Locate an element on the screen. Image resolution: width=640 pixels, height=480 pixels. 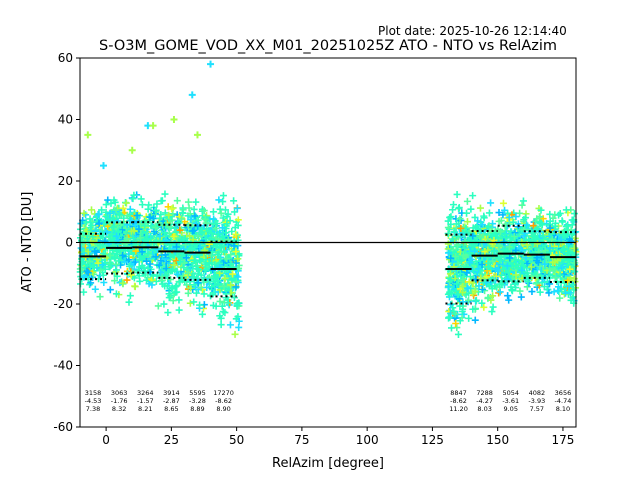
y-tick-label: -40 is located at coordinates (63, 366).